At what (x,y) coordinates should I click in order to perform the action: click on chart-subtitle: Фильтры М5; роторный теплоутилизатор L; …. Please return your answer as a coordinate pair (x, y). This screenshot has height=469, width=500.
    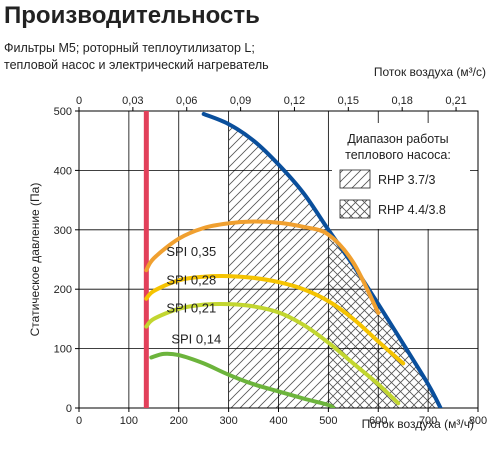
    Looking at the image, I should click on (136, 57).